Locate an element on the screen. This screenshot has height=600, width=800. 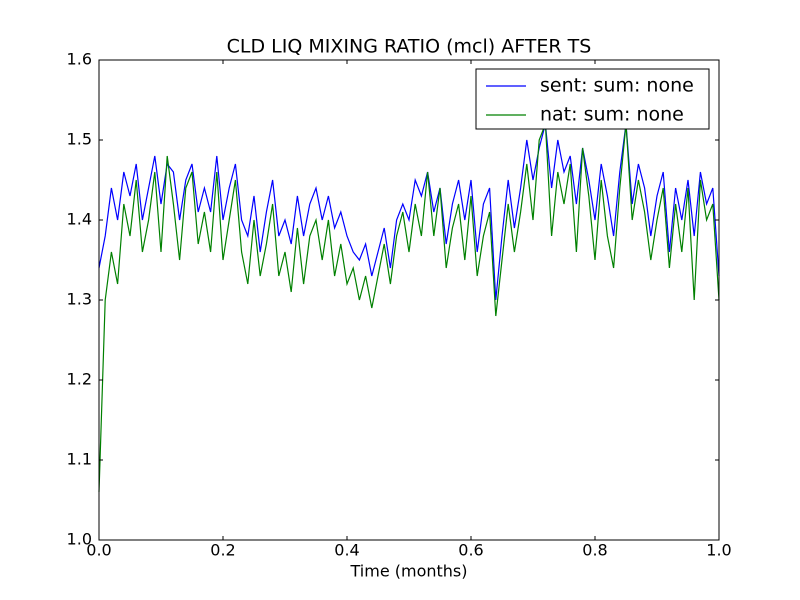
x-axis-label: Time (months) is located at coordinates (409, 571).